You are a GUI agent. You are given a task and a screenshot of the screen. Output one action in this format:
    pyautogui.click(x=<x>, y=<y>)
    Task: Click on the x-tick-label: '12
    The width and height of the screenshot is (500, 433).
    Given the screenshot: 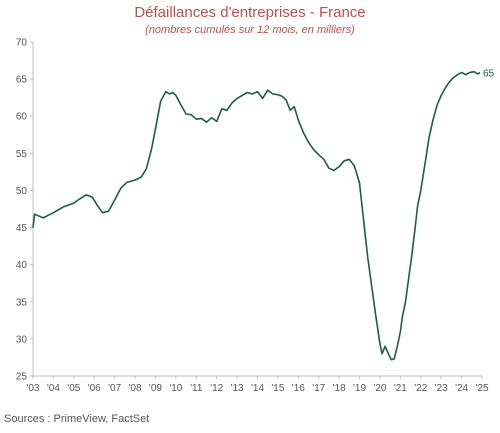 What is the action you would take?
    pyautogui.click(x=216, y=388)
    